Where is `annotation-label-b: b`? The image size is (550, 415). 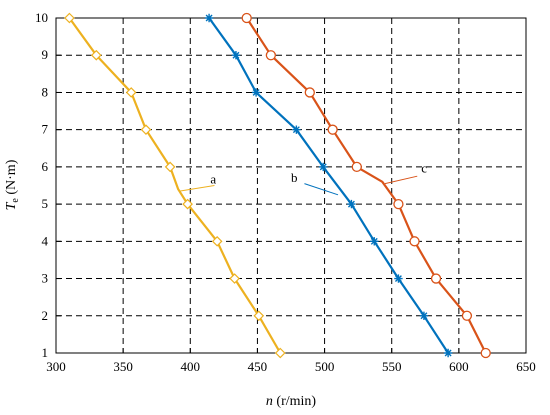
annotation-label-b: b is located at coordinates (294, 177).